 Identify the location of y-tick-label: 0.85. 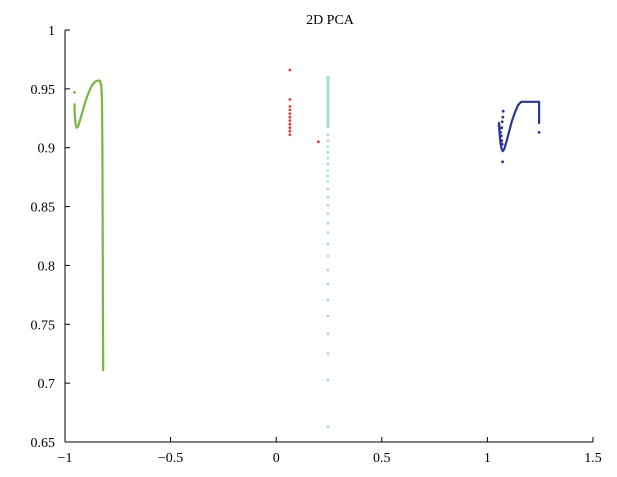
(43, 208).